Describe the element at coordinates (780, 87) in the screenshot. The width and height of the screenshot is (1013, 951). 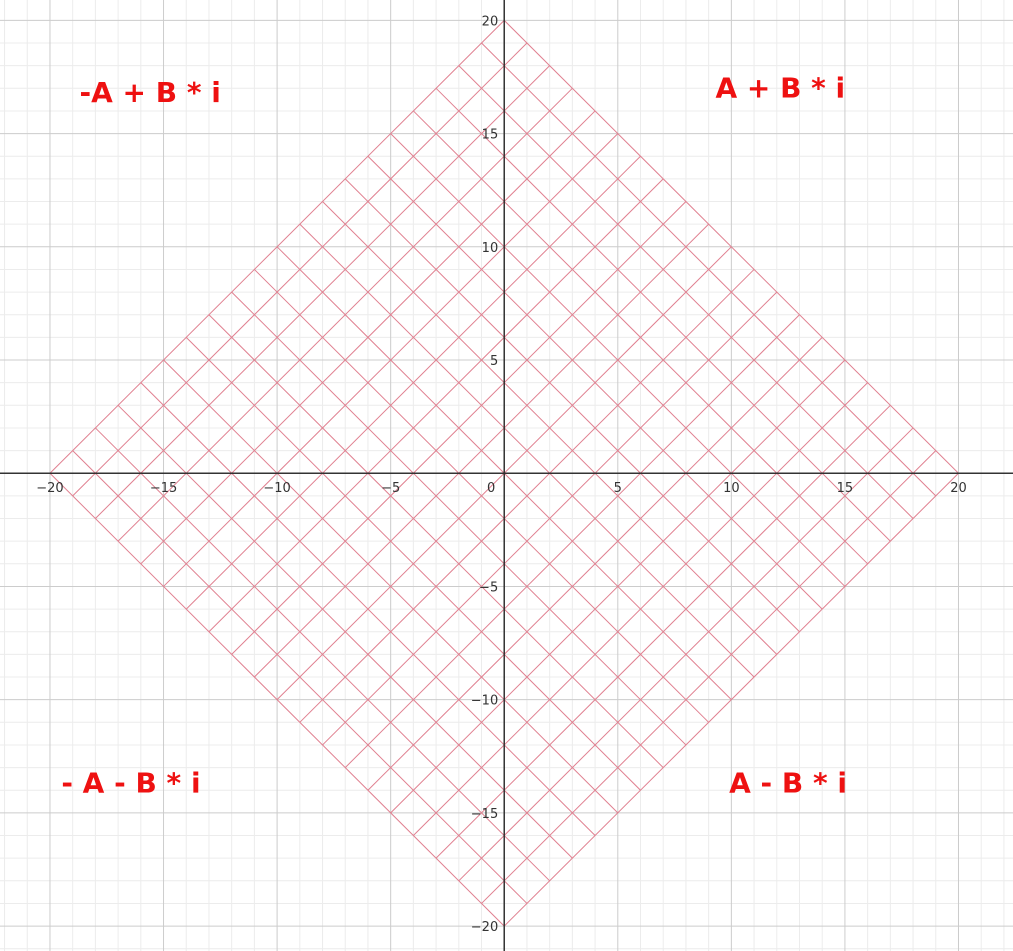
I see `quadrant-label: A + B * i` at that location.